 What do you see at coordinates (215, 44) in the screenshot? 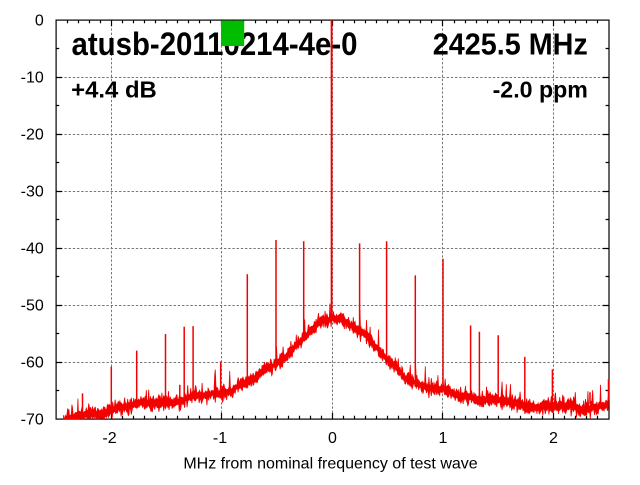
I see `svg-text: atusb-20110214-4e-0` at bounding box center [215, 44].